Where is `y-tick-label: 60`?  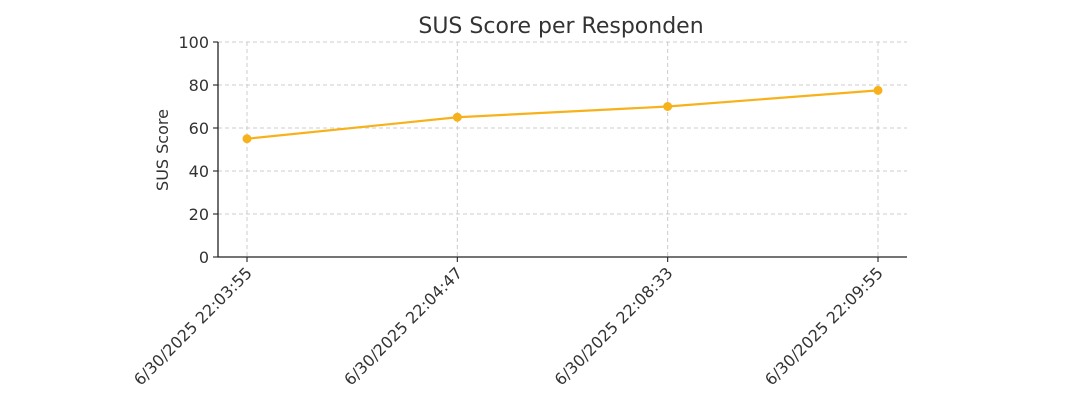 y-tick-label: 60 is located at coordinates (199, 128).